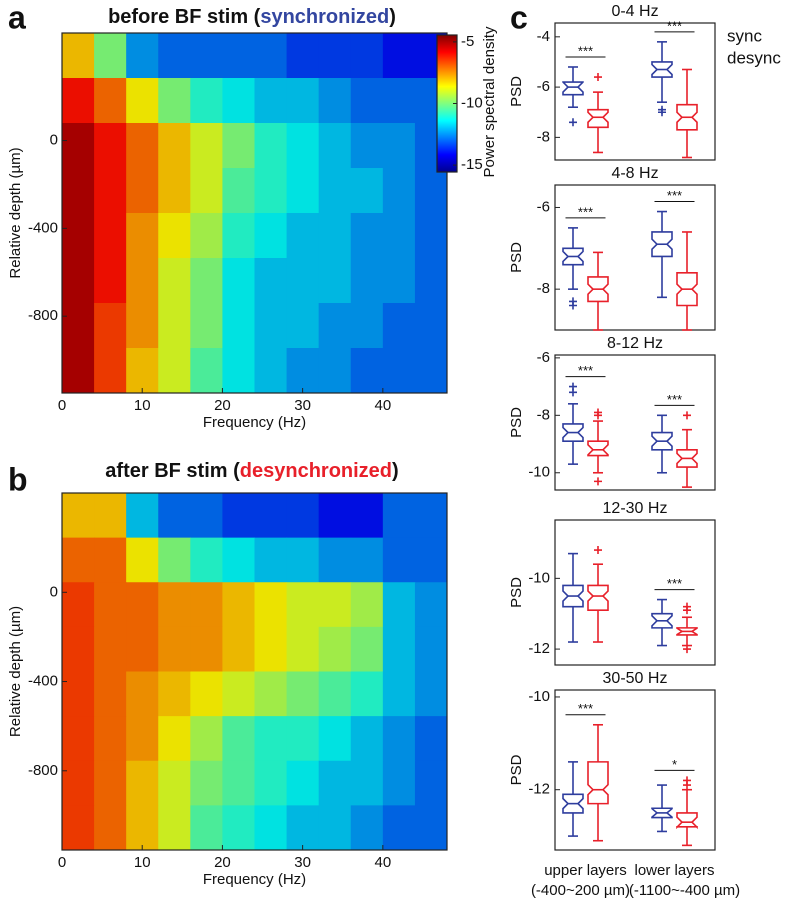 This screenshot has width=787, height=905. Describe the element at coordinates (18, 479) in the screenshot. I see `panel-label: b` at that location.